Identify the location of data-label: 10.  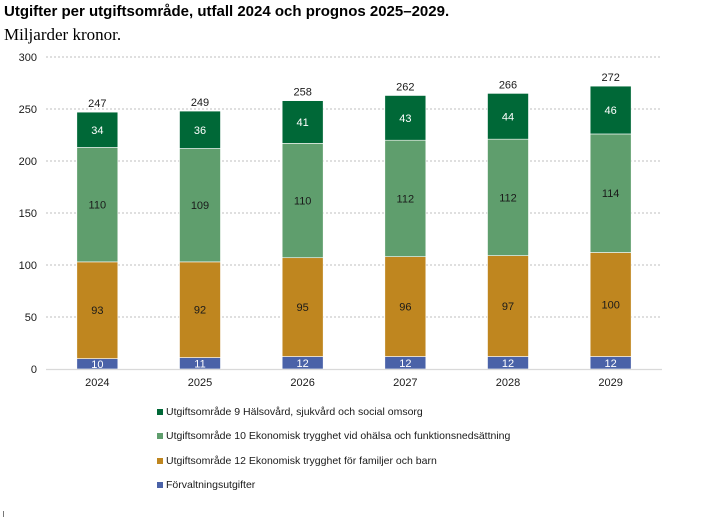
(97, 365).